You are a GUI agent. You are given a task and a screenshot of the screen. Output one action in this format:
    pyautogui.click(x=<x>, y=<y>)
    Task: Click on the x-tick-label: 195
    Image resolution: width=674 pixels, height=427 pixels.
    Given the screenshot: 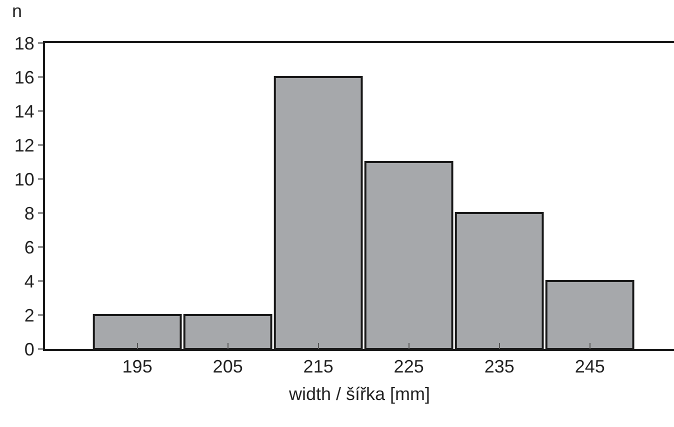 What is the action you would take?
    pyautogui.click(x=137, y=366)
    